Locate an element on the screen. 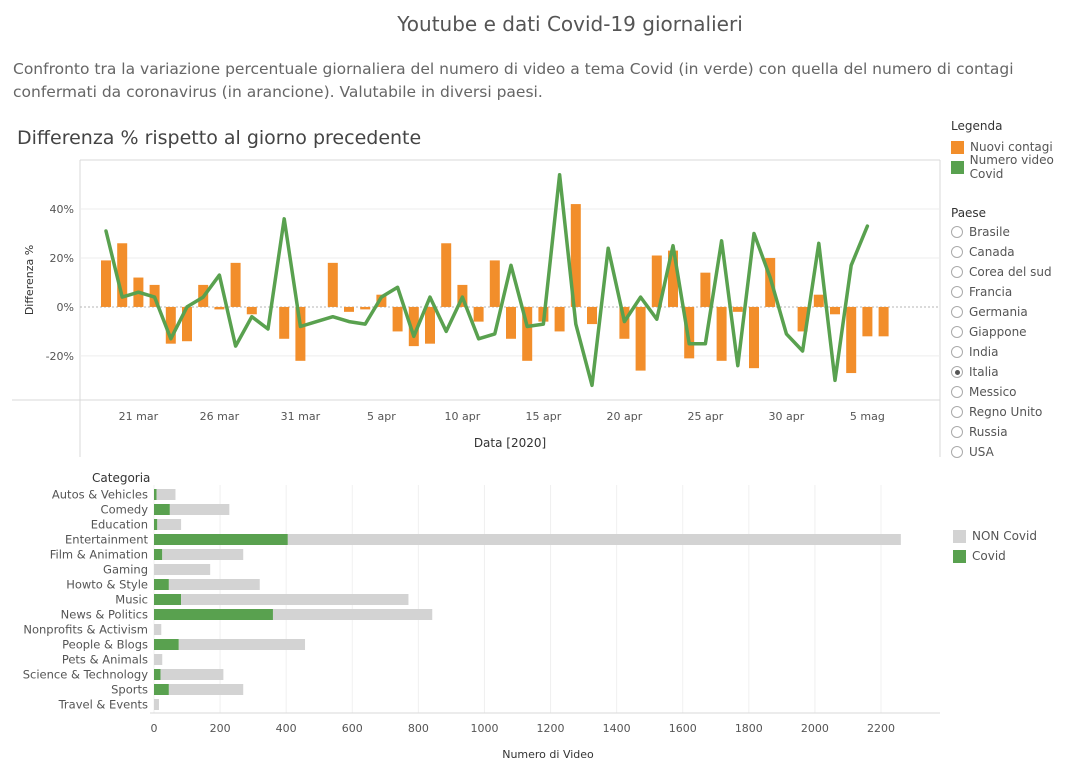 Image resolution: width=1088 pixels, height=771 pixels. x-tick-label: 25 apr is located at coordinates (706, 416).